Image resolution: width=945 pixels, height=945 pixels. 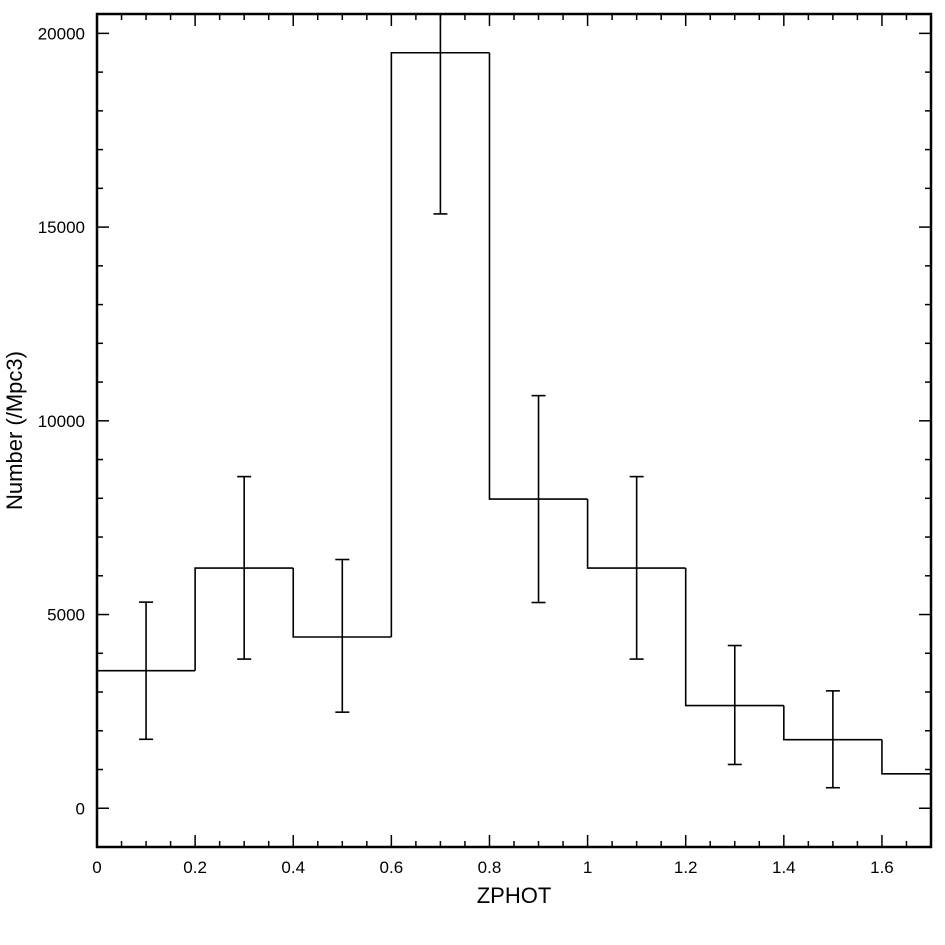 I want to click on x-tick-label: 0, so click(x=96, y=867).